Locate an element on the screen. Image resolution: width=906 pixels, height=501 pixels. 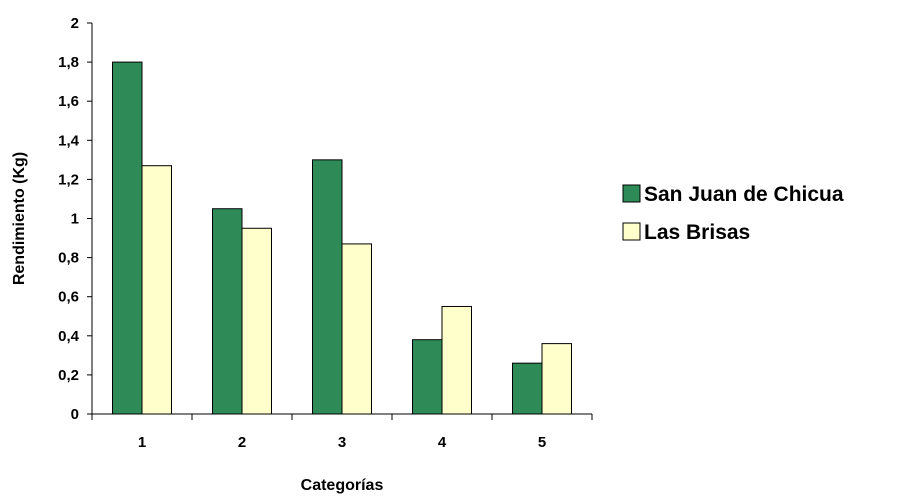
y-tick-label: 2 is located at coordinates (75, 23).